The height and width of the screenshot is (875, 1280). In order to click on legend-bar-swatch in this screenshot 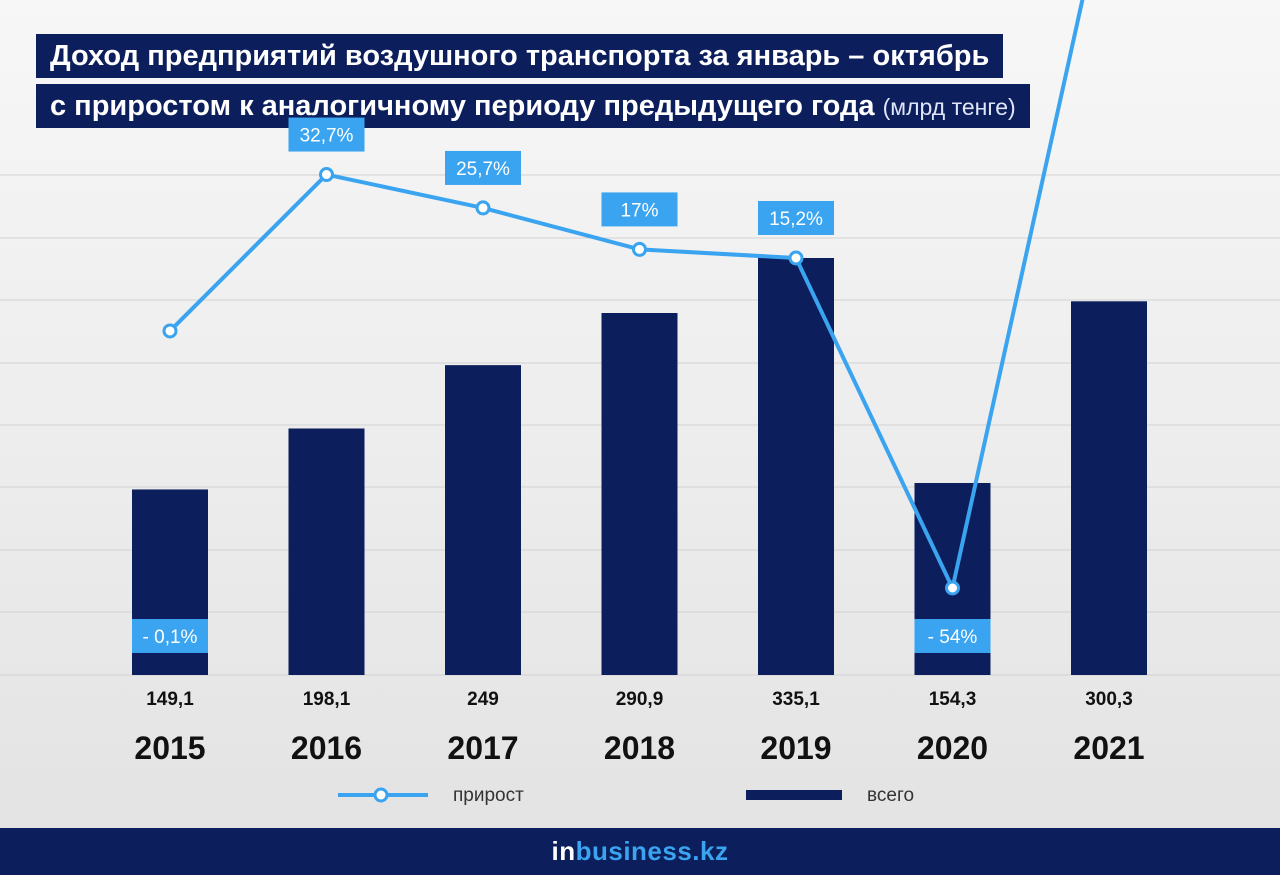, I will do `click(794, 795)`.